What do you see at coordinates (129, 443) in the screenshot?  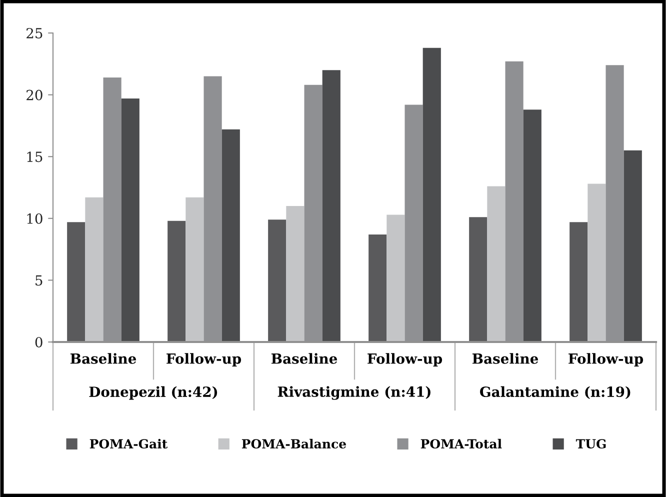 I see `legend-label: POMA-Gait` at bounding box center [129, 443].